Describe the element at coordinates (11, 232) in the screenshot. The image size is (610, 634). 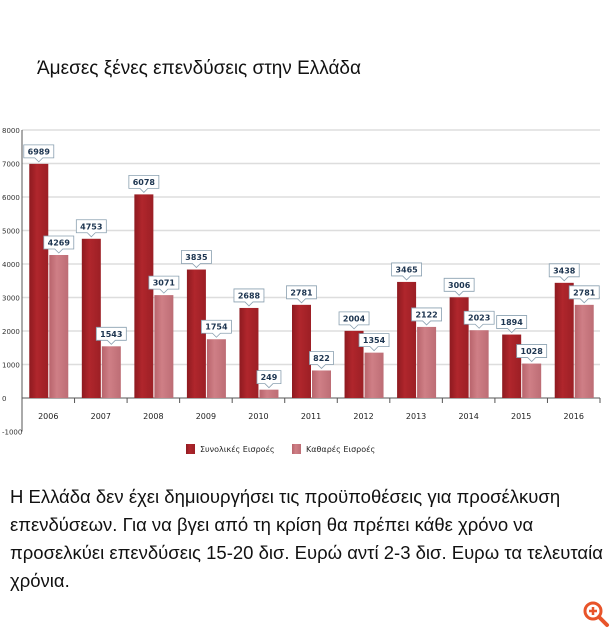
I see `y-tick-label: 5000` at that location.